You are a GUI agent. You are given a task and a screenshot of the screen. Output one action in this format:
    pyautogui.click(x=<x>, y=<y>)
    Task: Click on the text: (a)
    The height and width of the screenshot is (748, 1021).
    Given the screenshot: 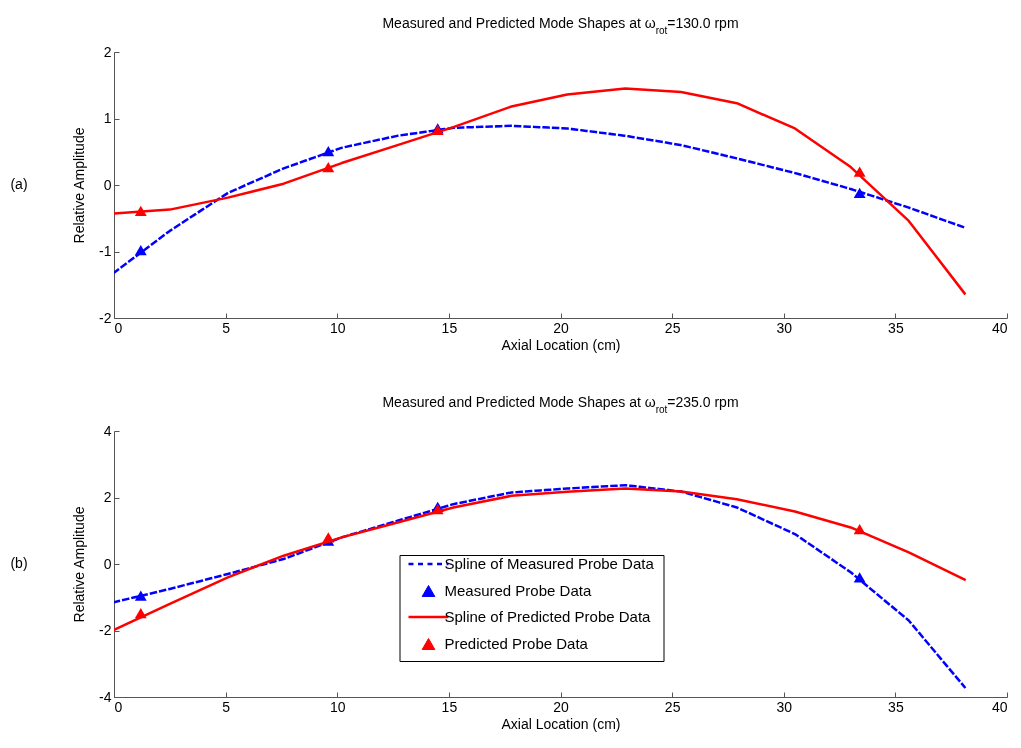 What is the action you would take?
    pyautogui.click(x=19, y=184)
    